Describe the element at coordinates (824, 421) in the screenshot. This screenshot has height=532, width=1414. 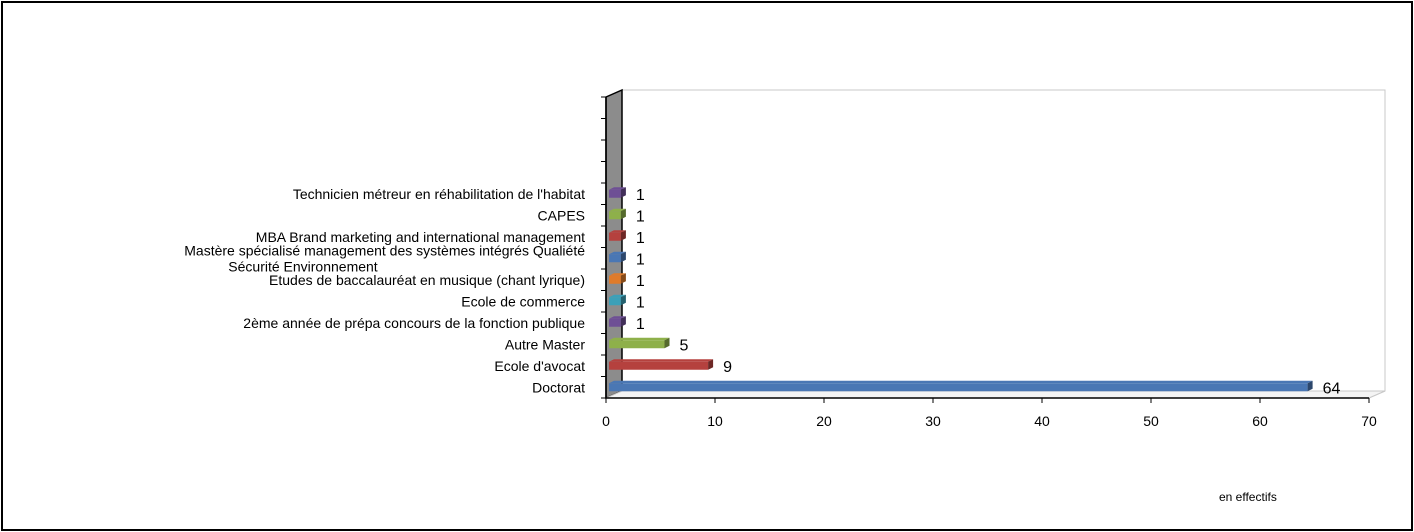
I see `x-tick-label: 20` at that location.